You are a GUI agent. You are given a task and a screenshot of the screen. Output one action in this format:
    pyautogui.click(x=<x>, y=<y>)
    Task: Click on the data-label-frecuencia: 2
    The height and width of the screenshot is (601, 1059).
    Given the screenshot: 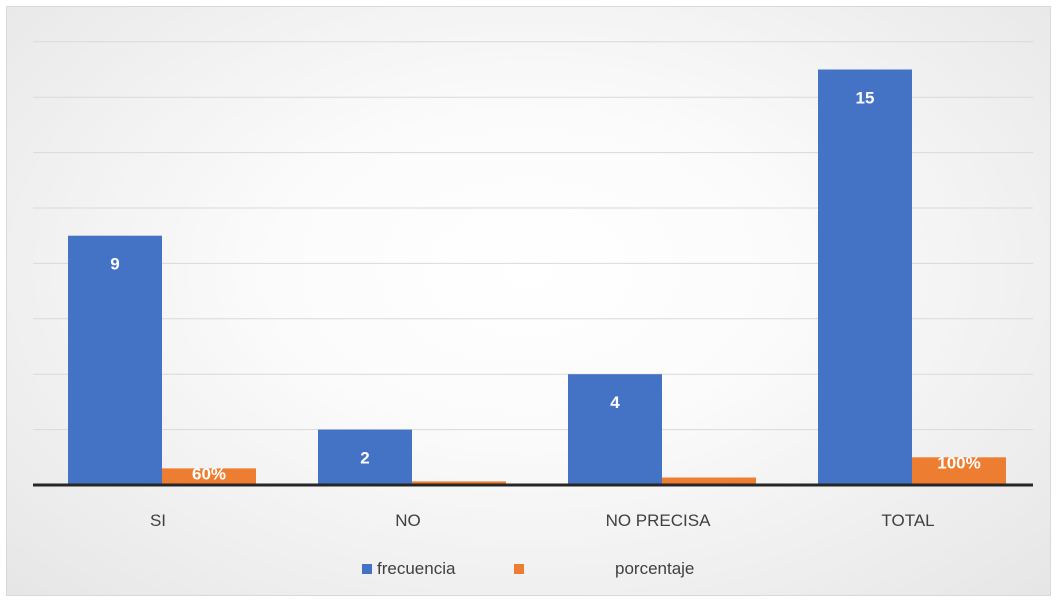 What is the action you would take?
    pyautogui.click(x=364, y=458)
    